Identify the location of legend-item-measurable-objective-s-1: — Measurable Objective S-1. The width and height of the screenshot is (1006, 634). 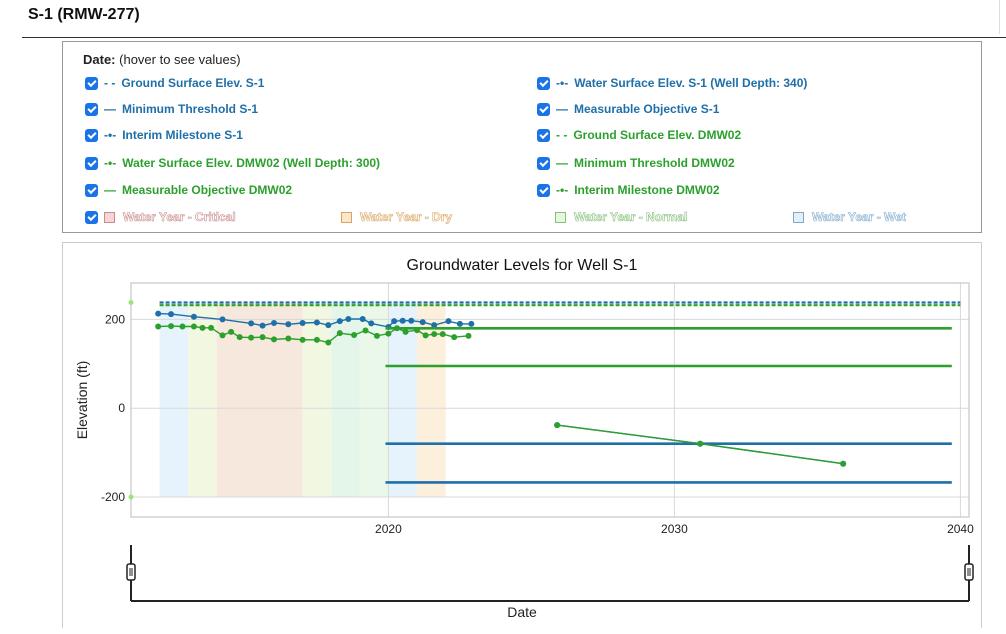
(628, 109).